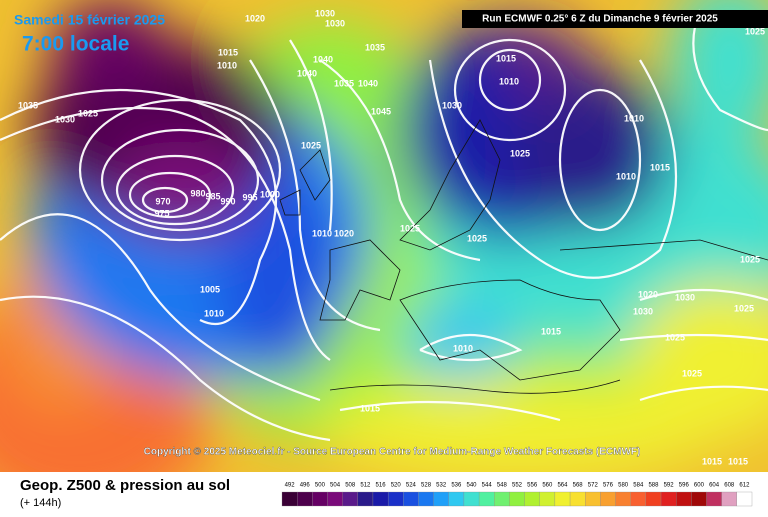 The image size is (768, 517). Describe the element at coordinates (350, 486) in the screenshot. I see `scale-label: 508` at that location.